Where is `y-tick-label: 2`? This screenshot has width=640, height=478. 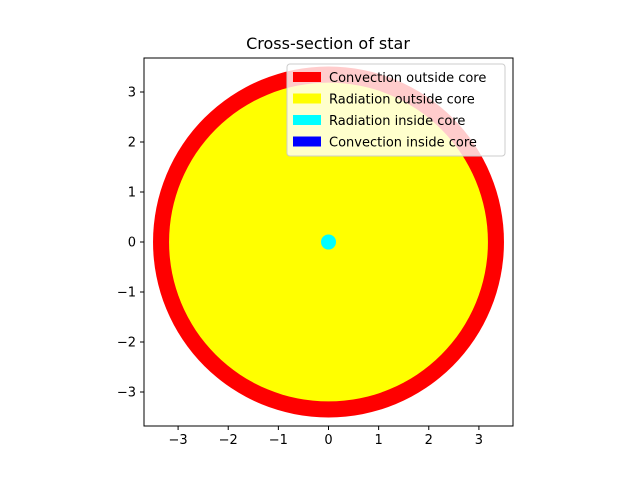 y-tick-label: 2 is located at coordinates (132, 143).